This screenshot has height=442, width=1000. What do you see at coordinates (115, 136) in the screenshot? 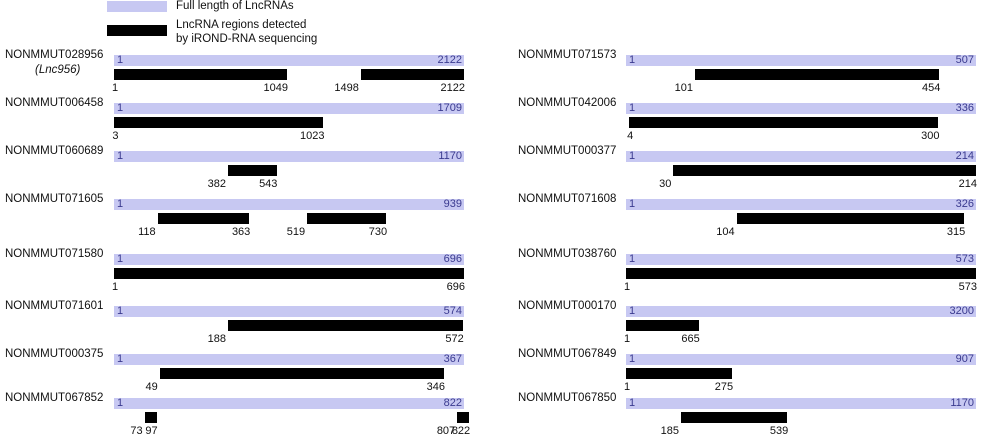
I see `region-start-label: 3` at bounding box center [115, 136].